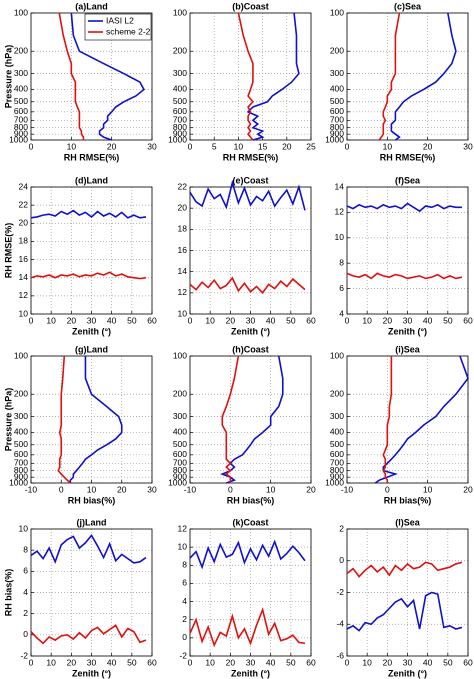 This screenshot has width=474, height=679. What do you see at coordinates (250, 180) in the screenshot?
I see `panel-title: (e)Coast` at bounding box center [250, 180].